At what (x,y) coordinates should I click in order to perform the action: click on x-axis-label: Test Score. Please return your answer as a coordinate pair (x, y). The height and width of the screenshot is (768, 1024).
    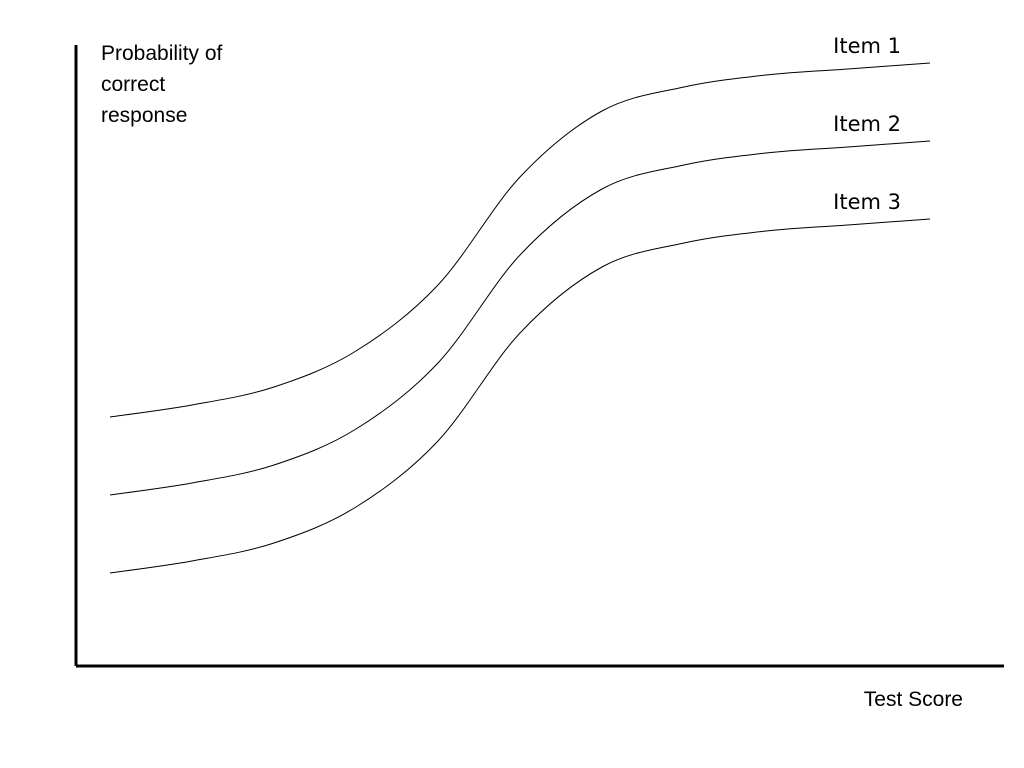
    Looking at the image, I should click on (913, 699).